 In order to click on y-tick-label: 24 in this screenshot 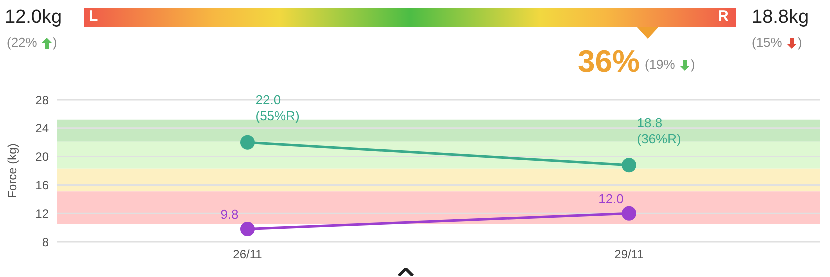, I will do `click(43, 129)`.